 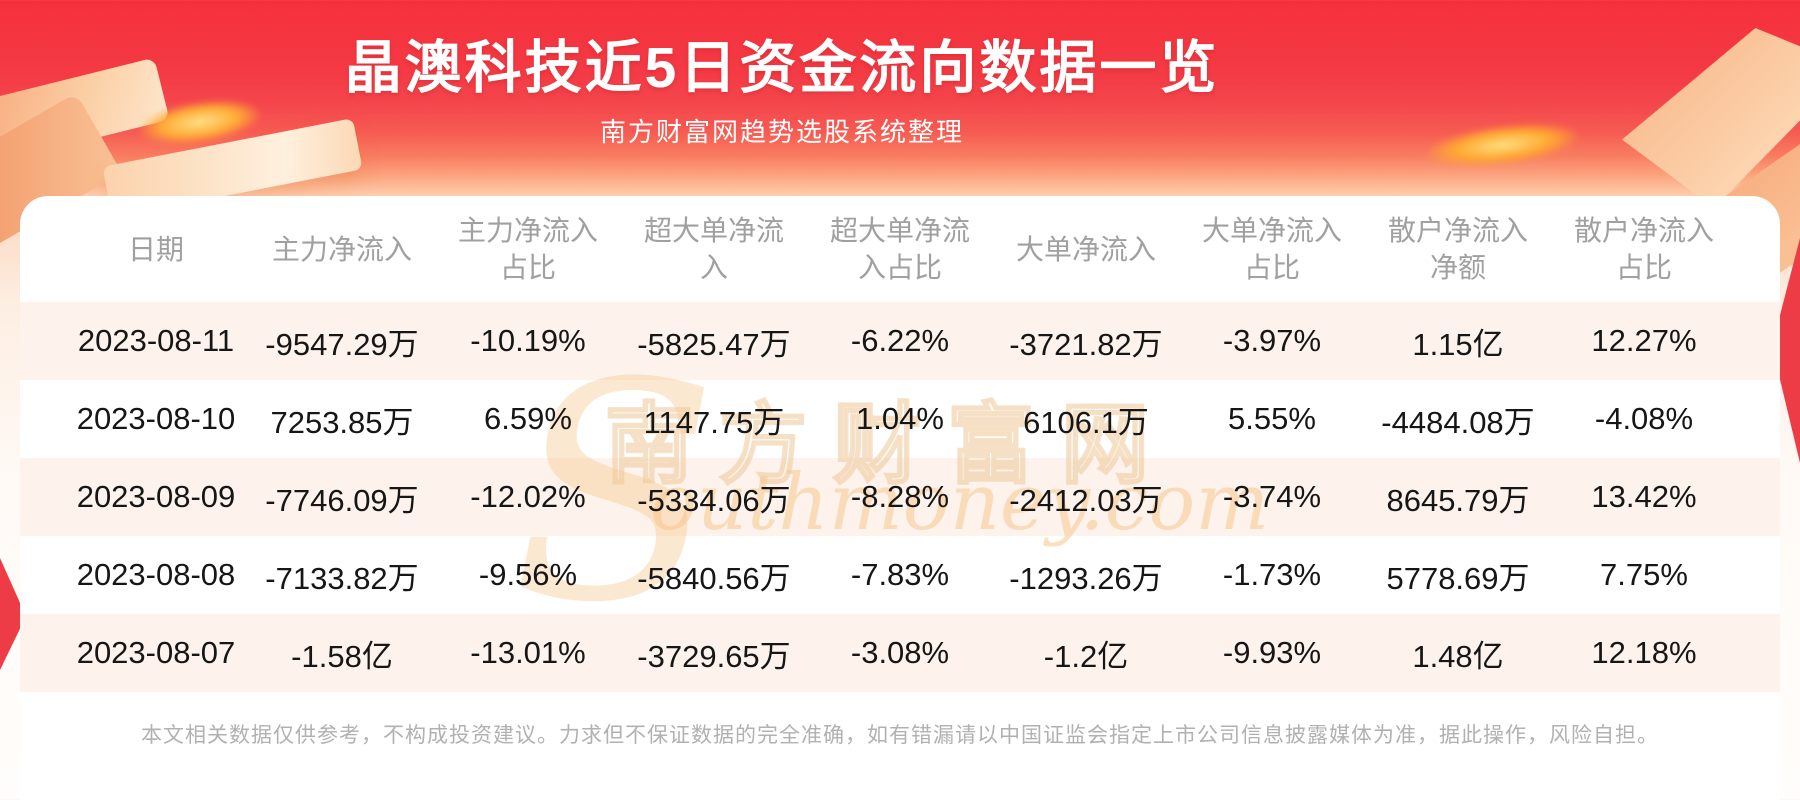 I want to click on column-header: 主力净流入 占比, so click(x=528, y=249).